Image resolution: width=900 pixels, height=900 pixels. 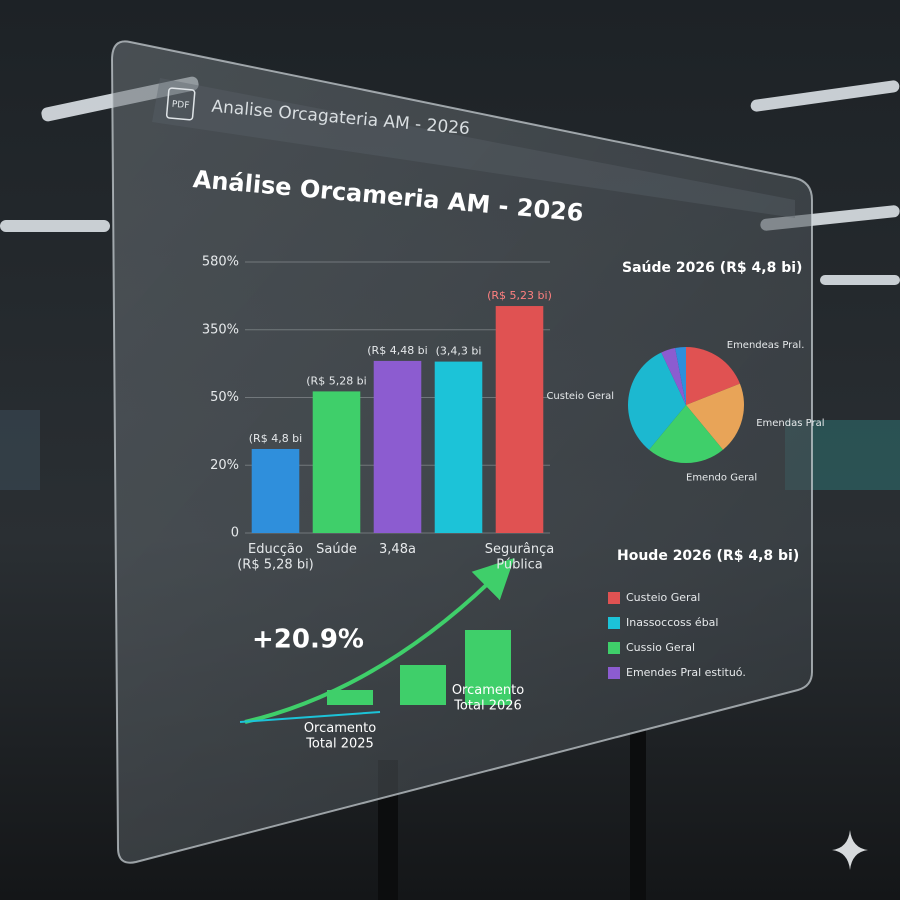 I want to click on pdf-icon, so click(x=180, y=104).